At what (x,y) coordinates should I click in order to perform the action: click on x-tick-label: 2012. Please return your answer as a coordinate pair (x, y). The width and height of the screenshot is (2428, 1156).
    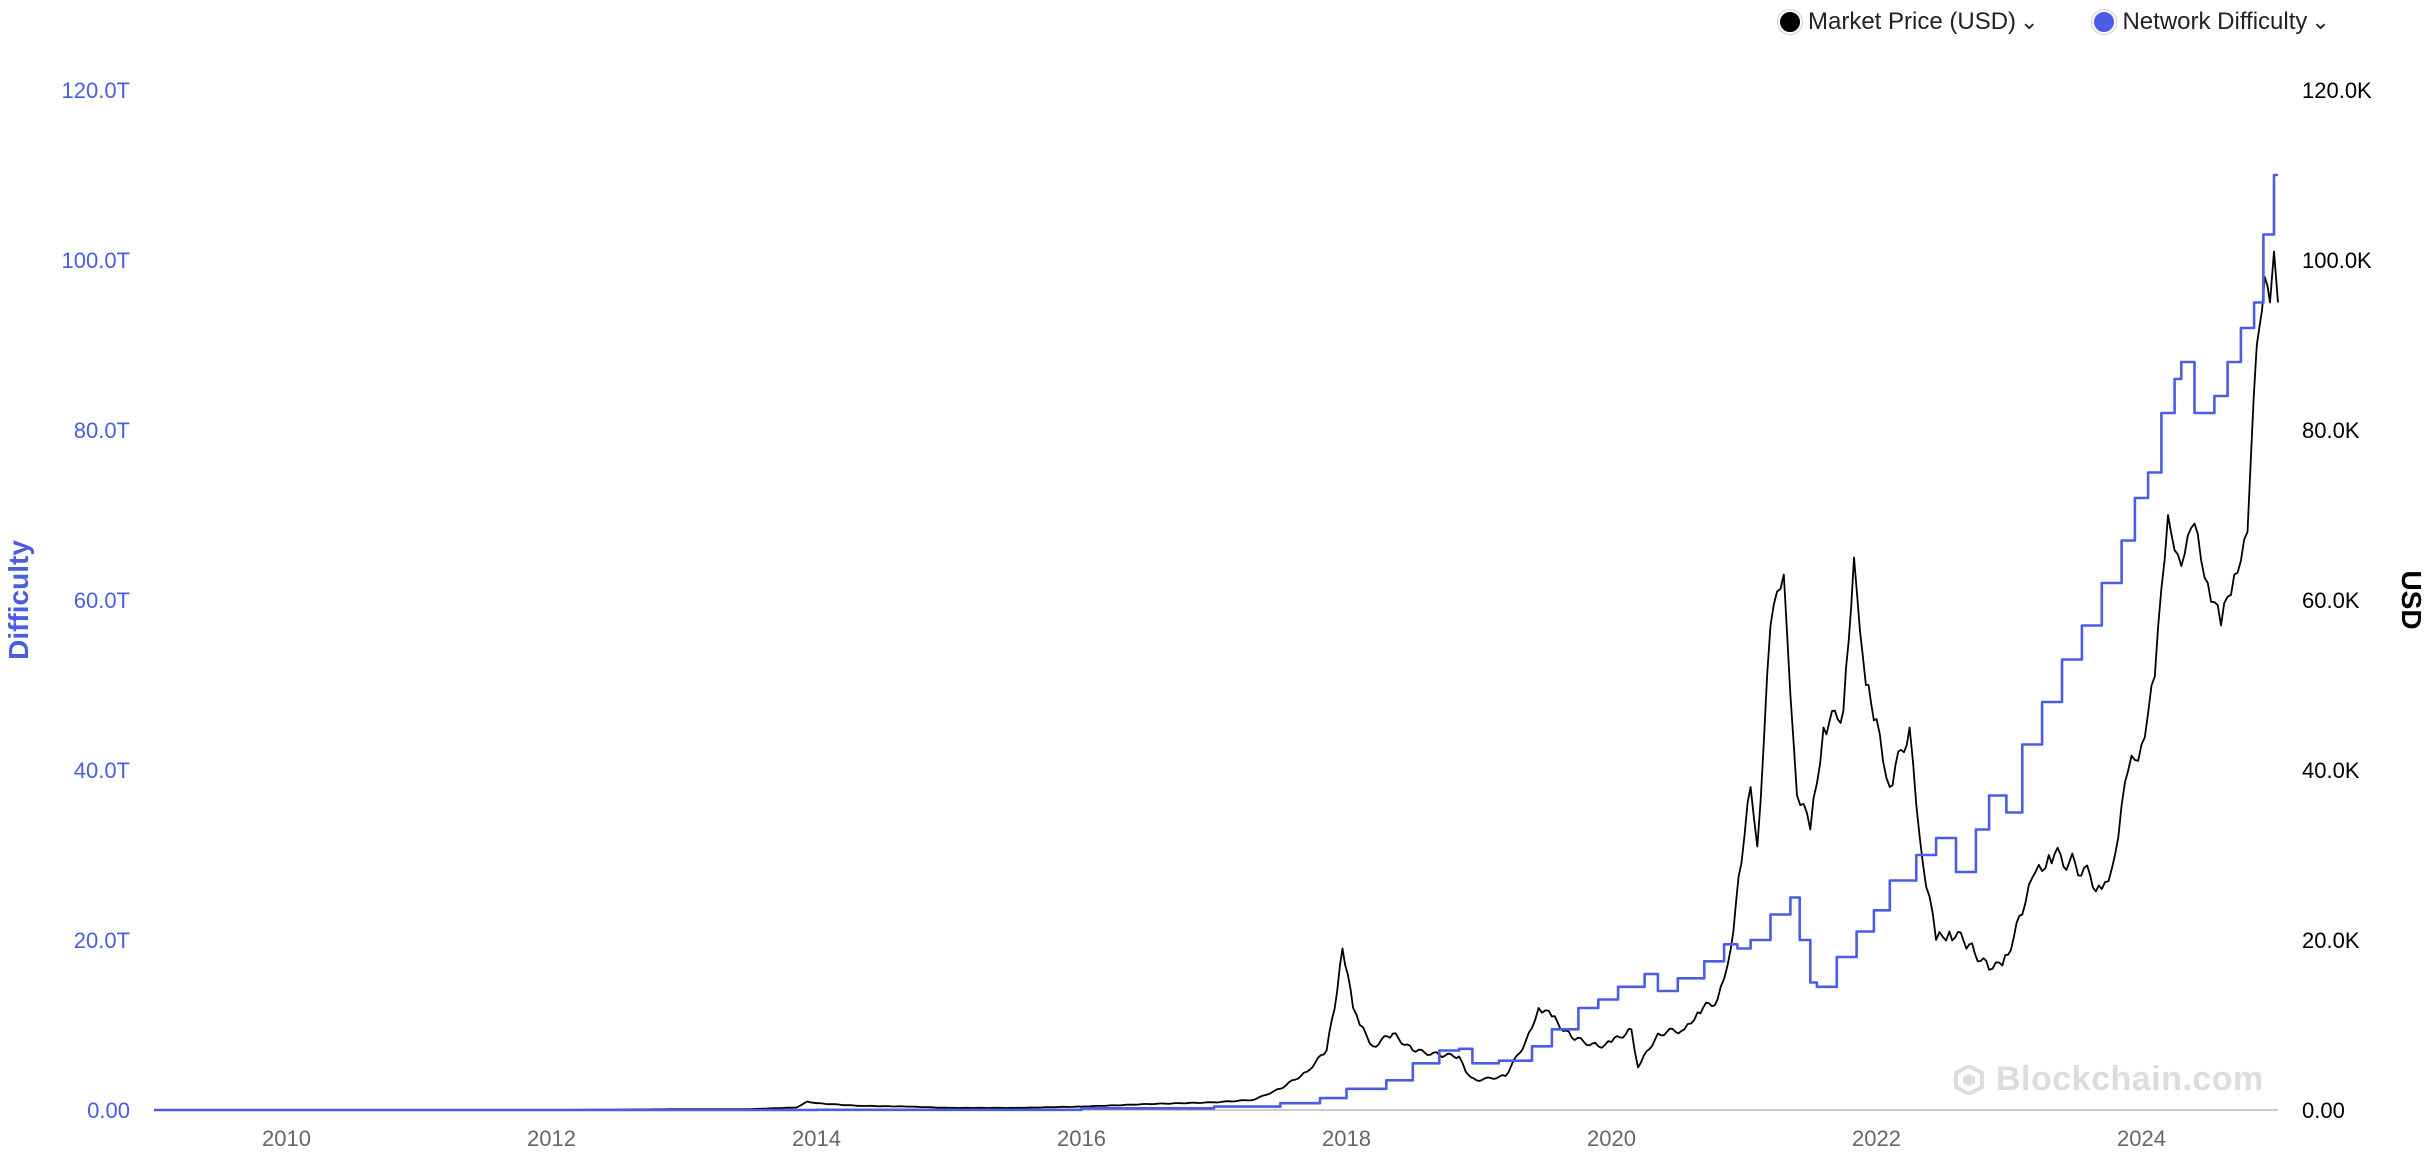
    Looking at the image, I should click on (551, 1138).